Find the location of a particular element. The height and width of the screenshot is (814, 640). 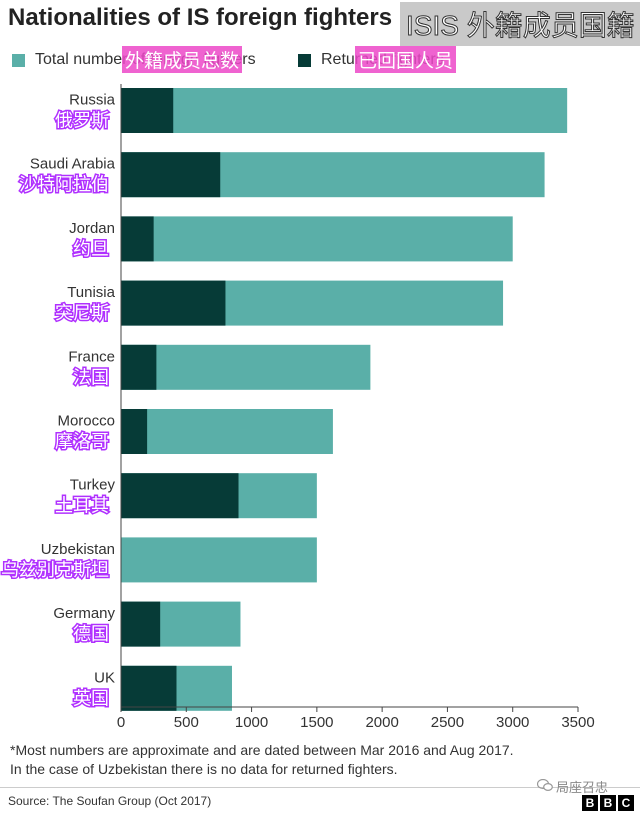

category-label-cn: 德国 is located at coordinates (91, 634).